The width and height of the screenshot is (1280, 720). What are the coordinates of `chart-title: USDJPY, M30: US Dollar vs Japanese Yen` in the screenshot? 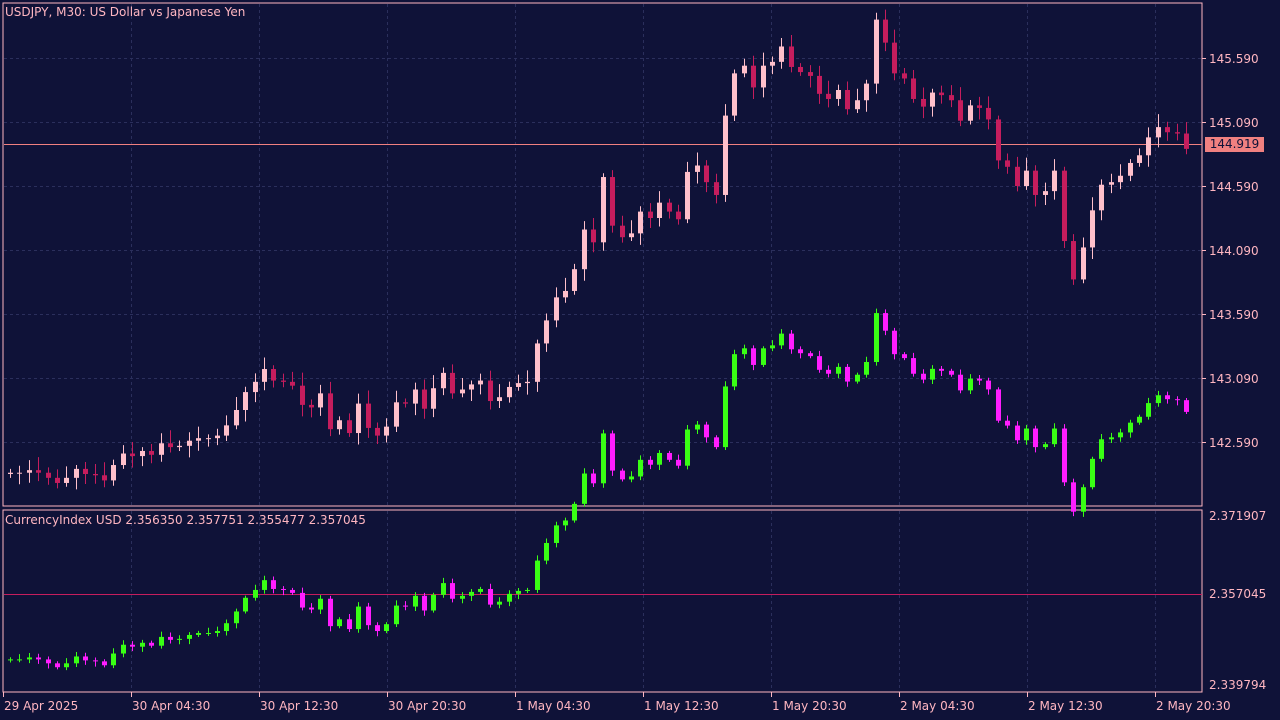 It's located at (125, 12).